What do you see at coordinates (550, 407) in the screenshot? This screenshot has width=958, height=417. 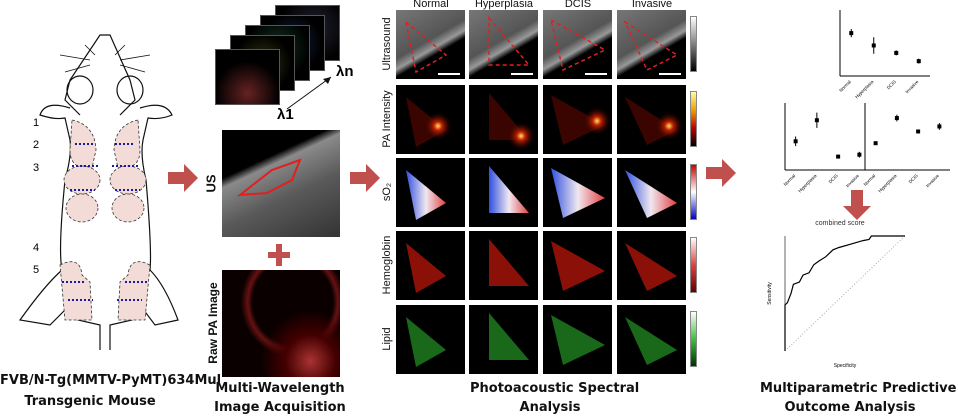 I see `spectral-caption-line2: Analysis` at bounding box center [550, 407].